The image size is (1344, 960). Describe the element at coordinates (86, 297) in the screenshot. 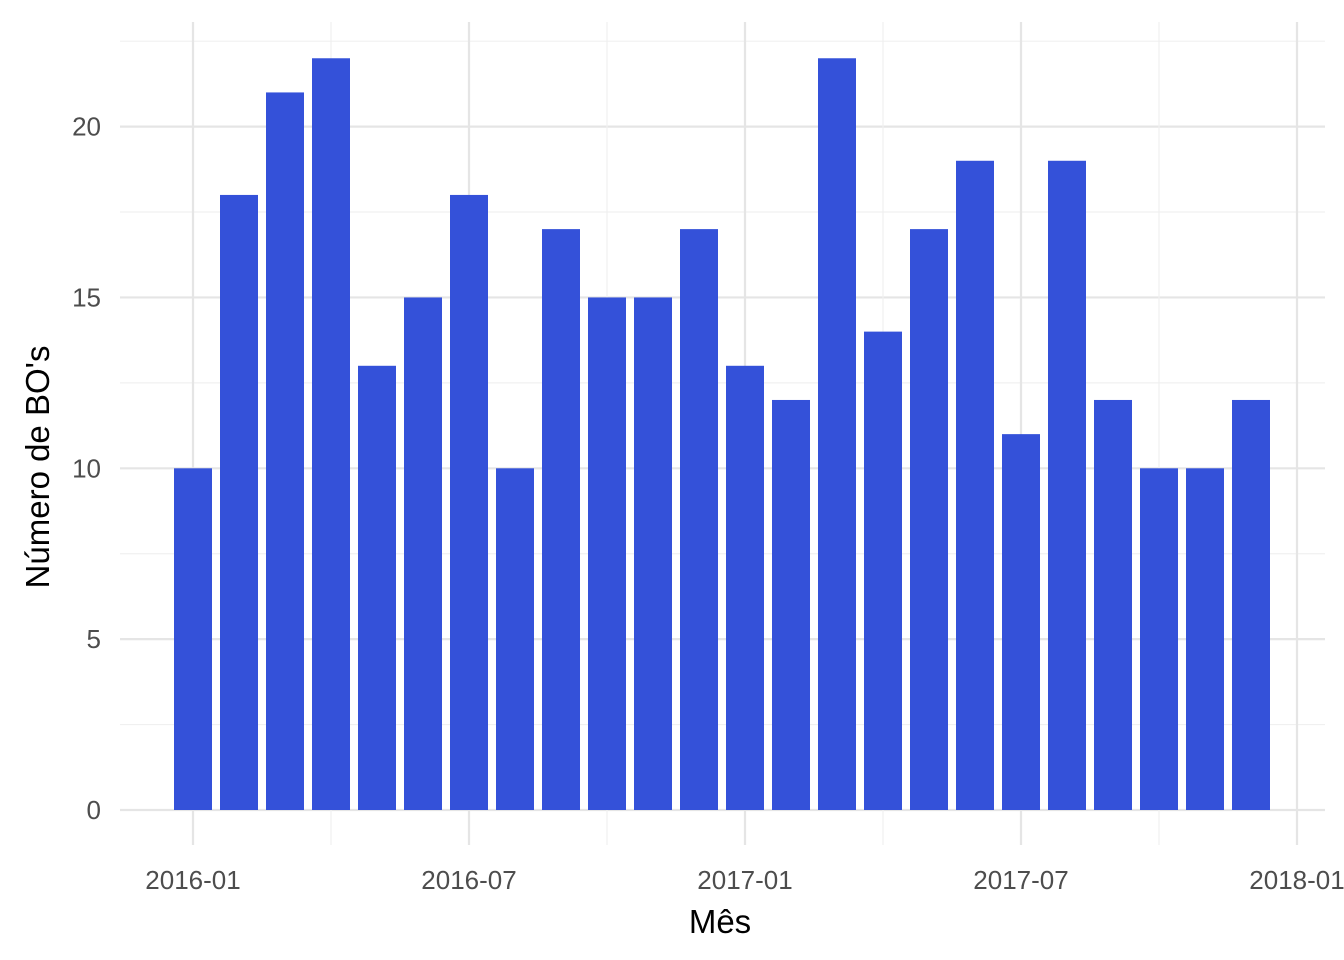

I see `y-tick-label: 15` at that location.